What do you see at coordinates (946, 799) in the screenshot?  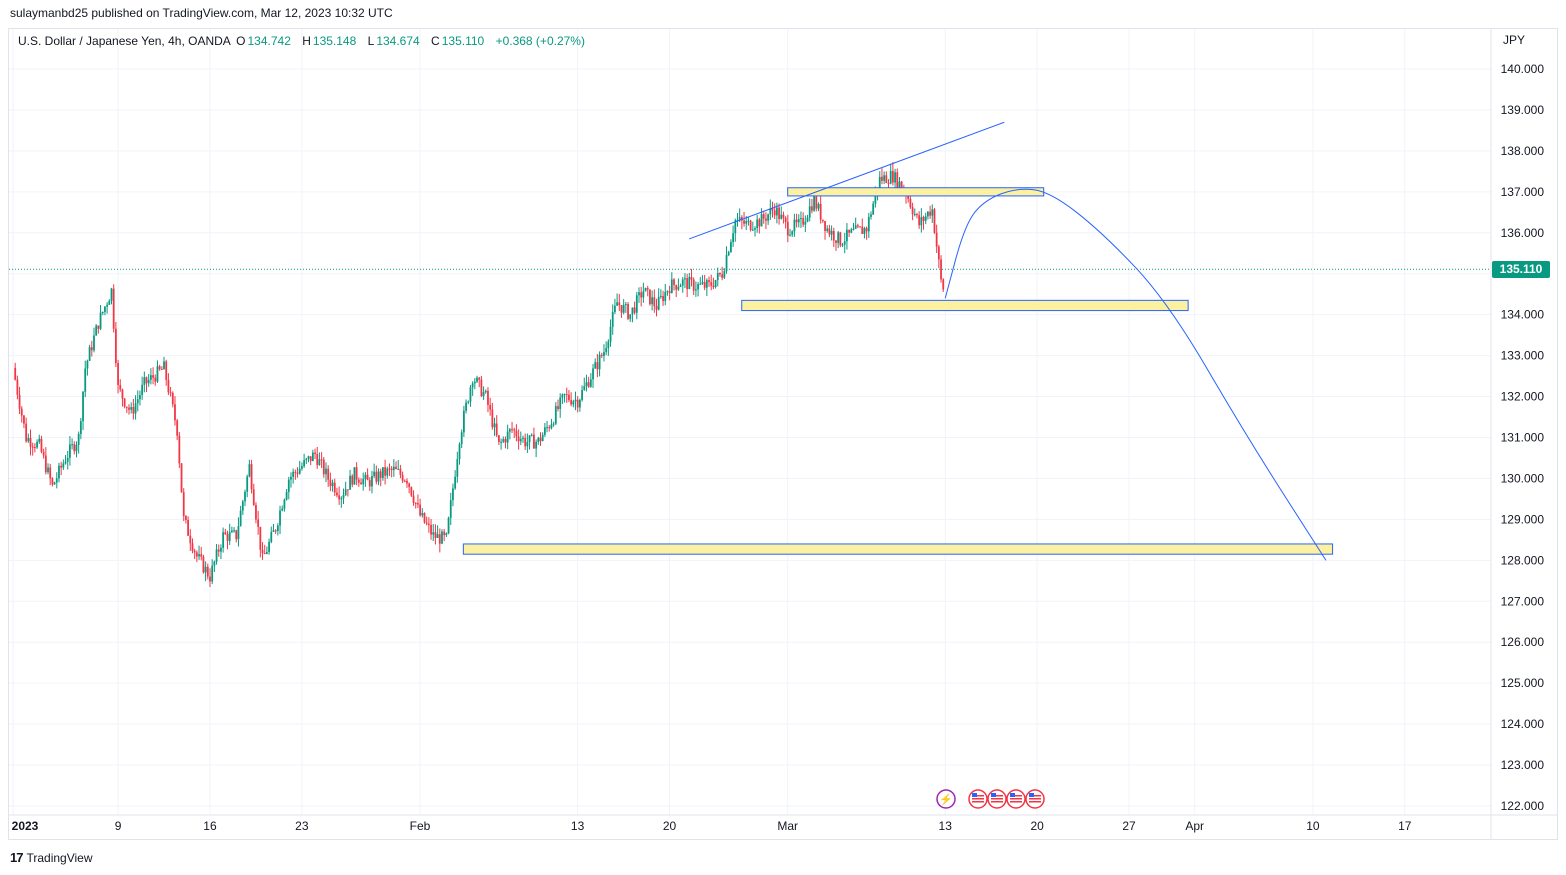 I see `lightning-icon: ⚡` at bounding box center [946, 799].